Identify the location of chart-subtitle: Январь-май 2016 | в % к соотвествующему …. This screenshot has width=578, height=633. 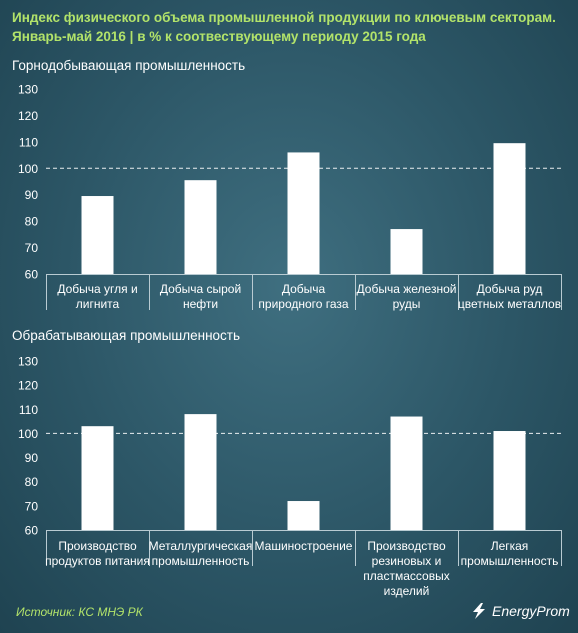
(219, 36).